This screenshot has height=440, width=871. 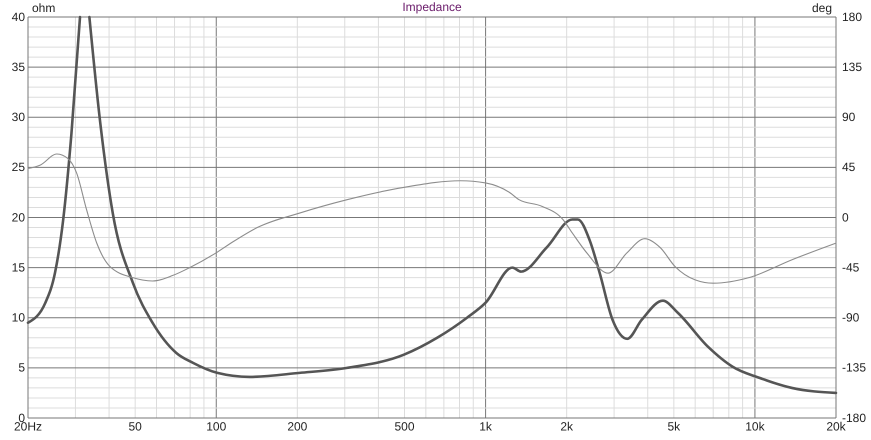 What do you see at coordinates (216, 427) in the screenshot?
I see `x-tick-label: 100` at bounding box center [216, 427].